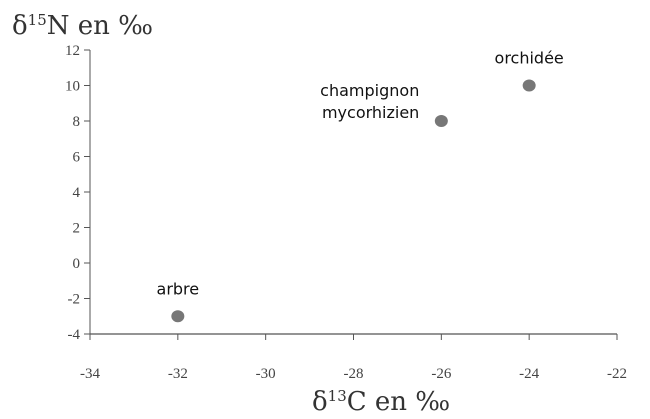  What do you see at coordinates (20, 26) in the screenshot?
I see `y-axis-title-prefix: δ` at bounding box center [20, 26].